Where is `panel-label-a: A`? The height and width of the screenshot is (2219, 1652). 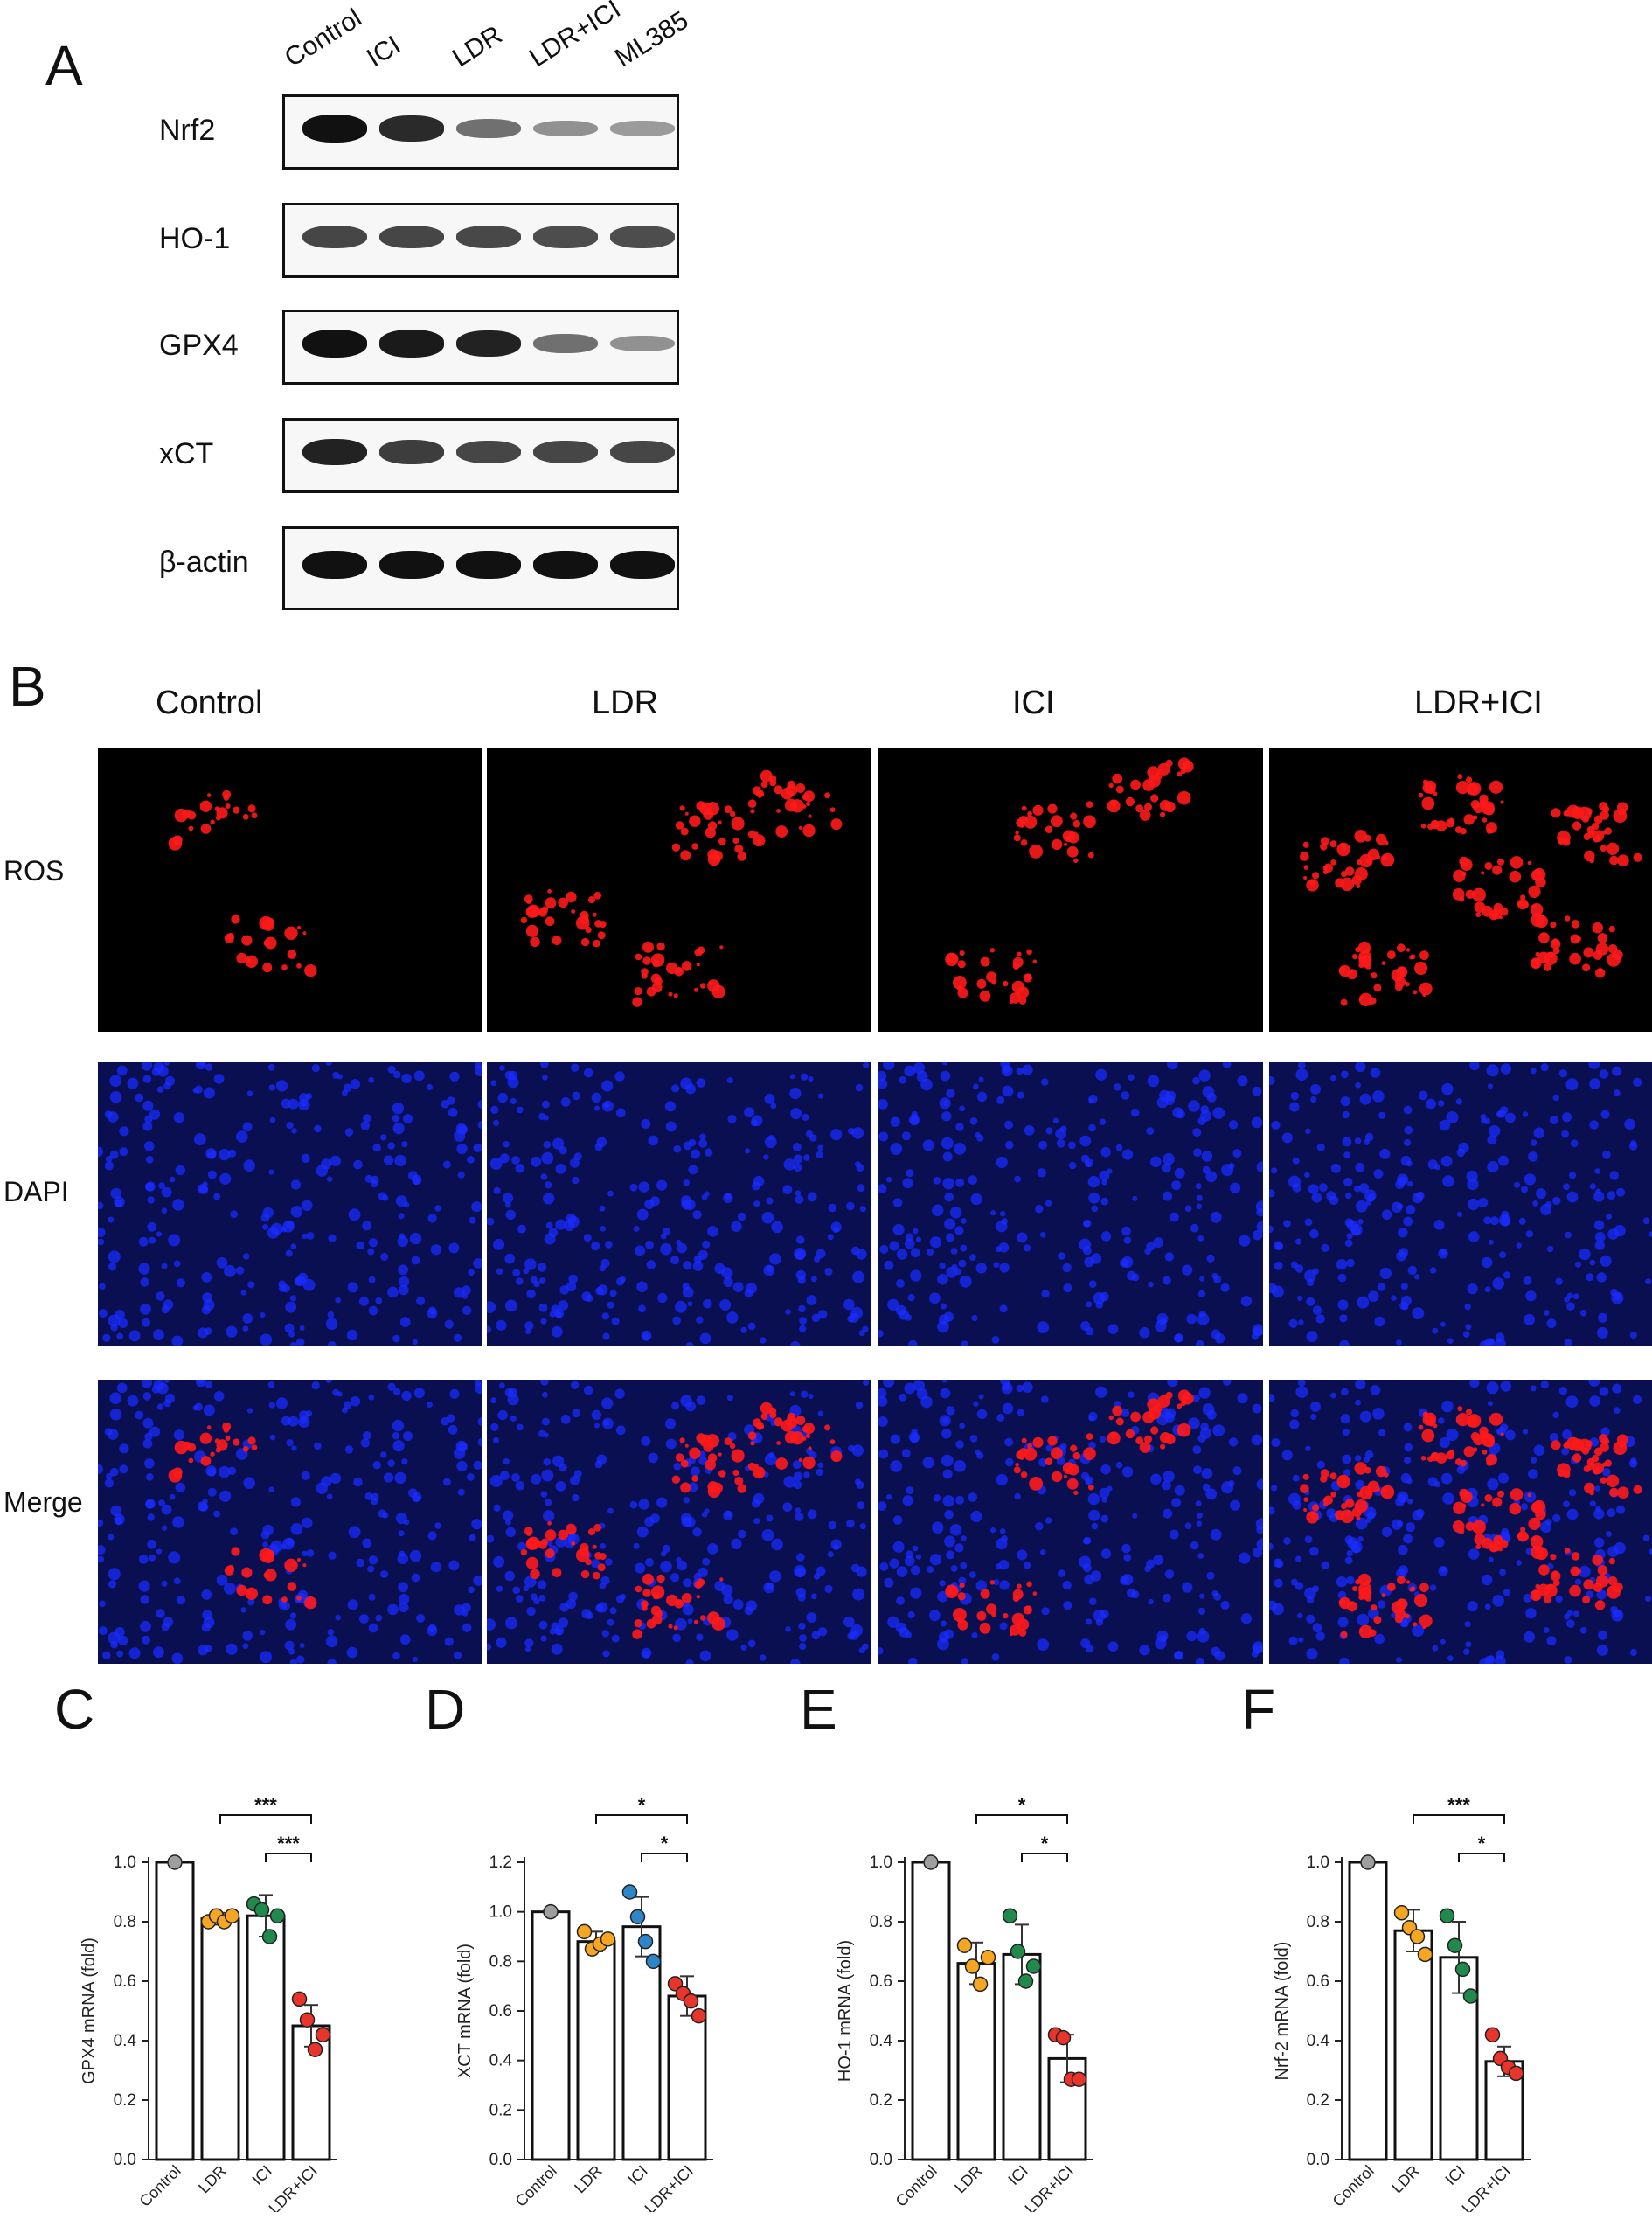 panel-label-a: A is located at coordinates (64, 65).